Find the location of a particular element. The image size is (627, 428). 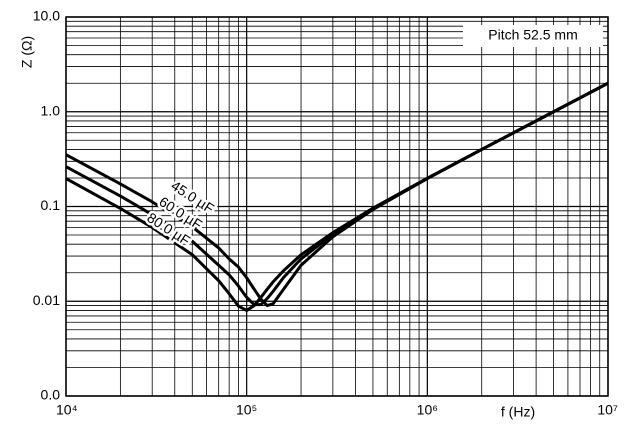

y-tick-label: 0.1 is located at coordinates (51, 205).